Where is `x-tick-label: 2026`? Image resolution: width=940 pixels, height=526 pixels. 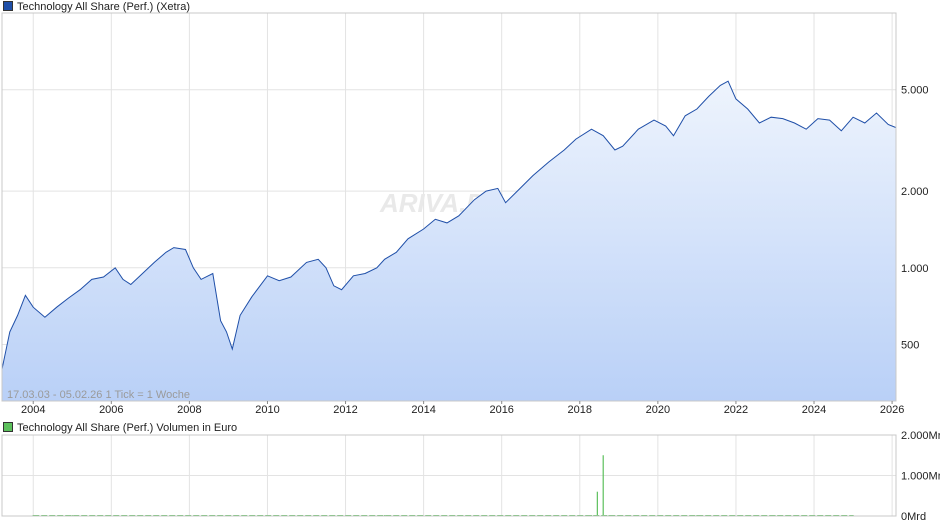 x-tick-label: 2026 is located at coordinates (892, 410).